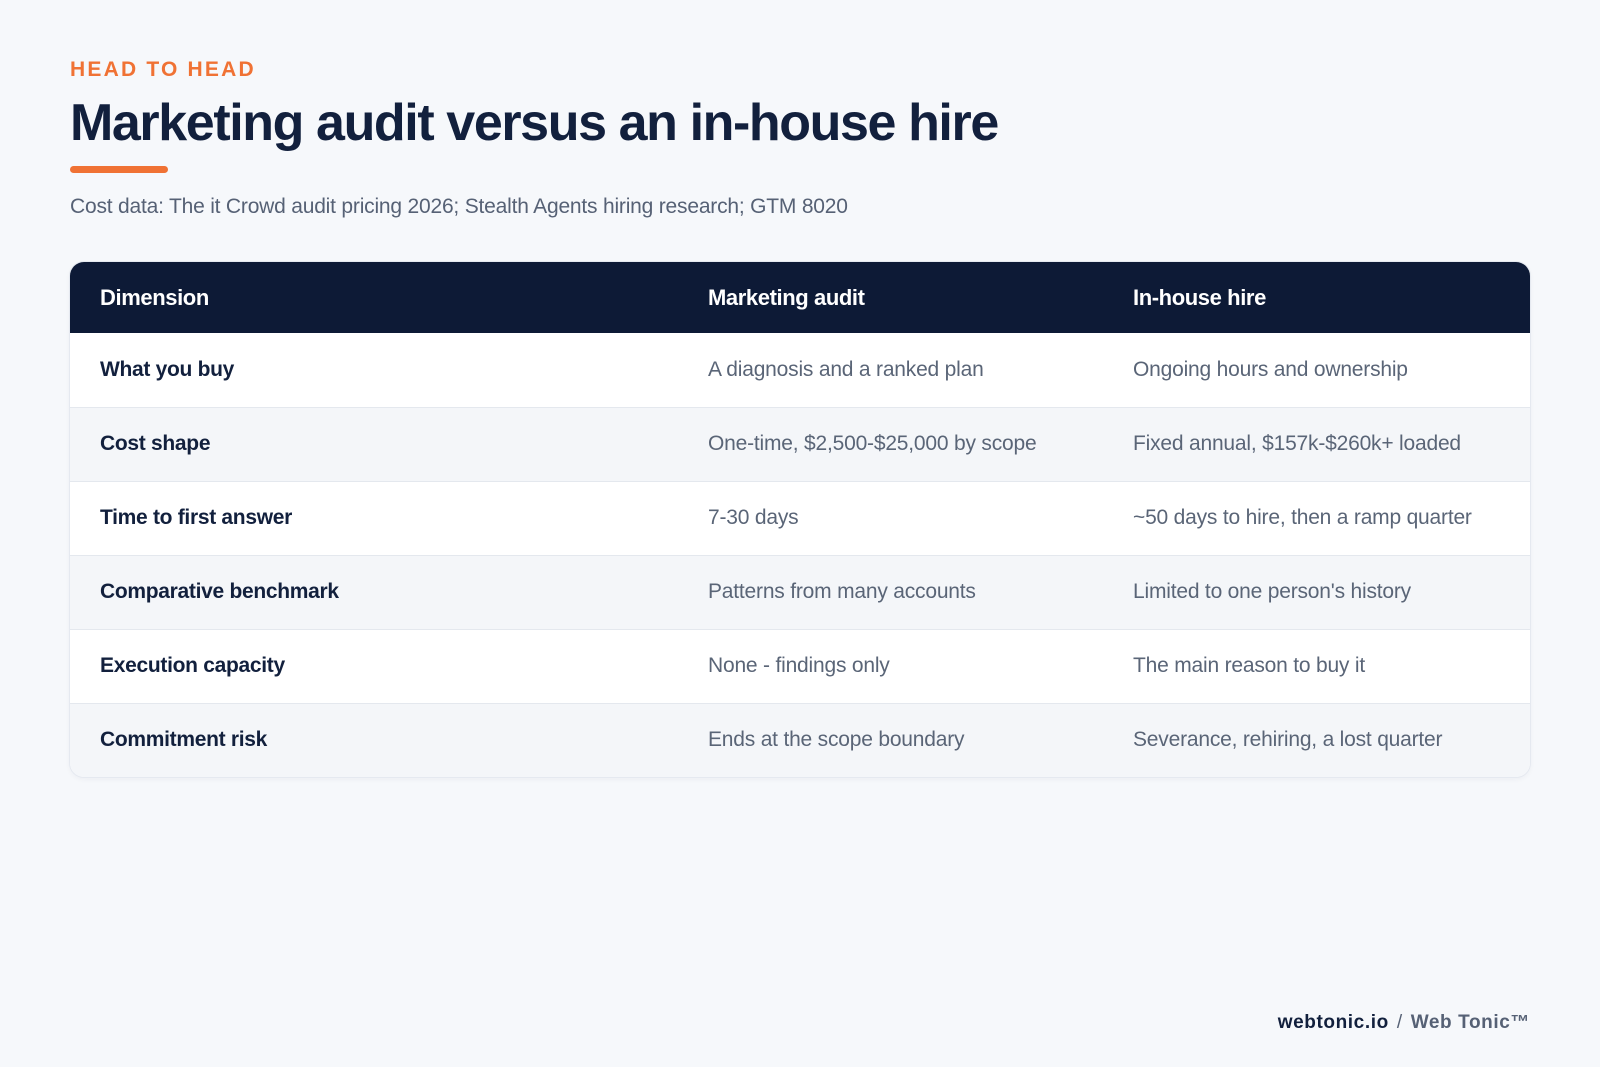  Describe the element at coordinates (534, 123) in the screenshot. I see `page-title: Marketing audit versus an in-house hire` at that location.